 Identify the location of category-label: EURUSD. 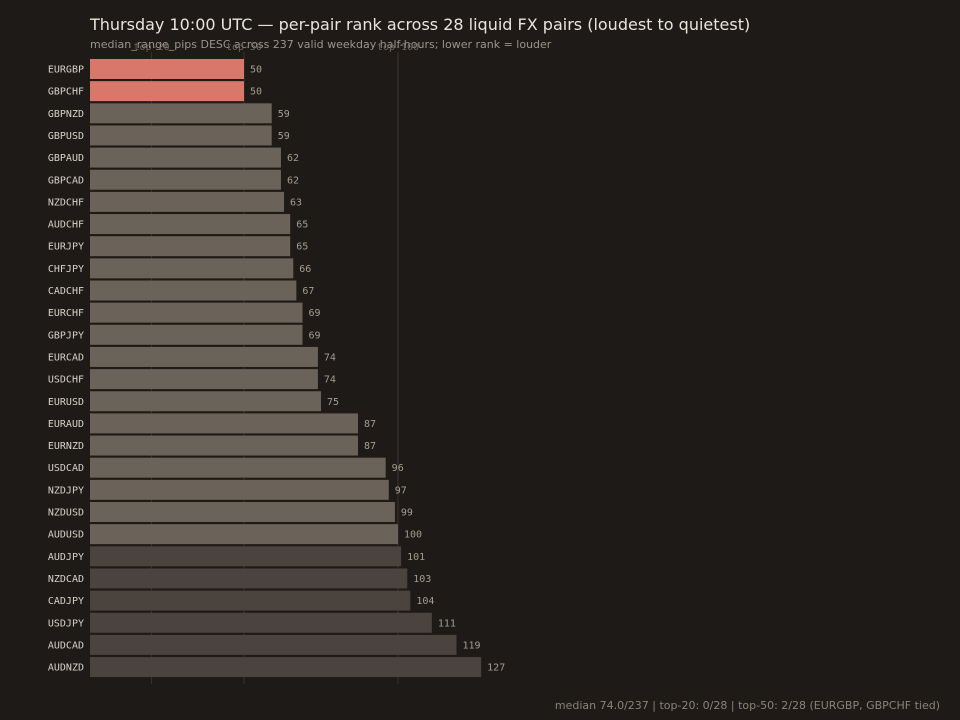
(66, 402).